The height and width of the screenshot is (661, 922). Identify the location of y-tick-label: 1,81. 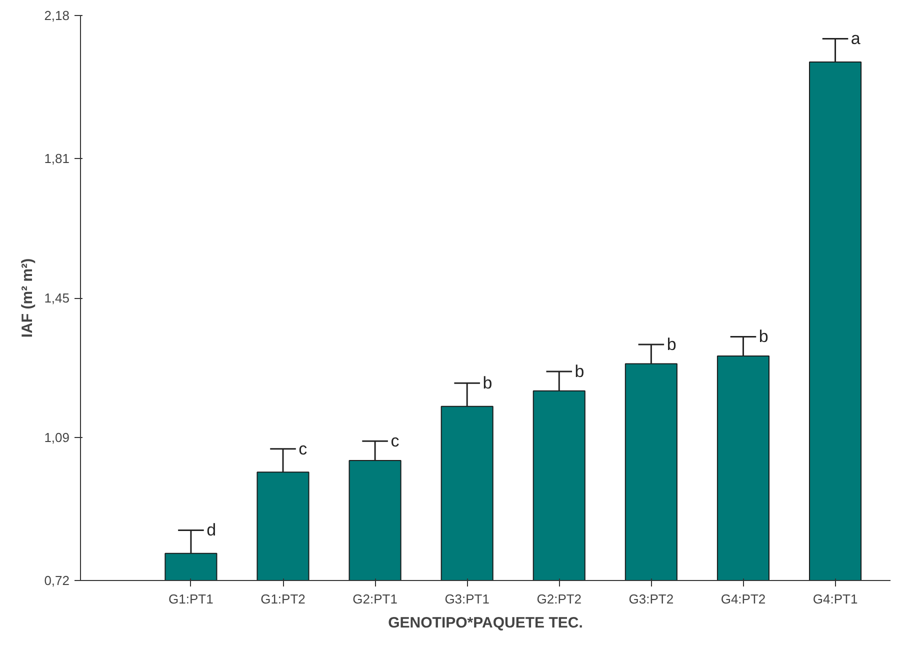
(57, 158).